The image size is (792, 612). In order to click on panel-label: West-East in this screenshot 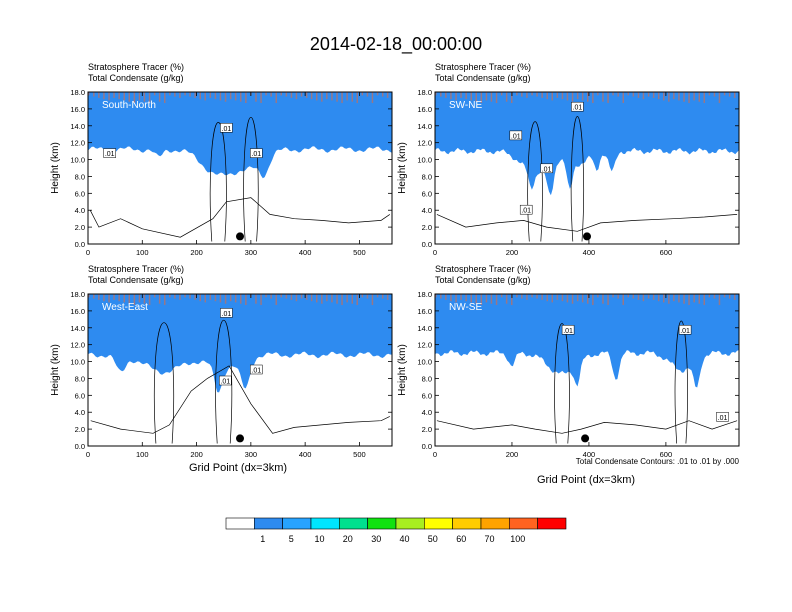, I will do `click(125, 307)`.